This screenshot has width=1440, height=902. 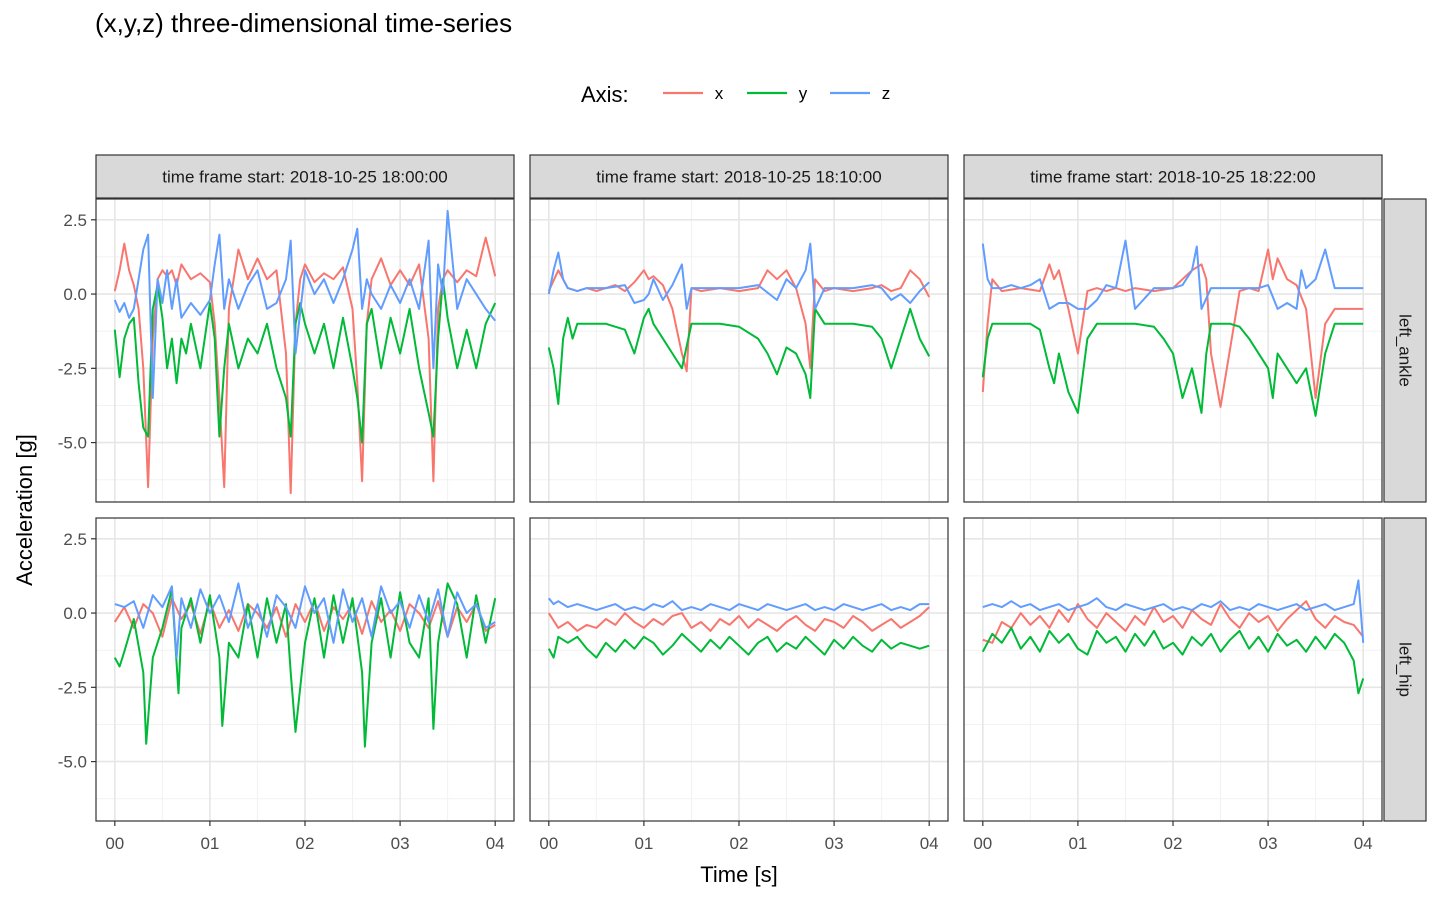 I want to click on chart-title: (x,y,z) three-dimensional time-series, so click(x=304, y=23).